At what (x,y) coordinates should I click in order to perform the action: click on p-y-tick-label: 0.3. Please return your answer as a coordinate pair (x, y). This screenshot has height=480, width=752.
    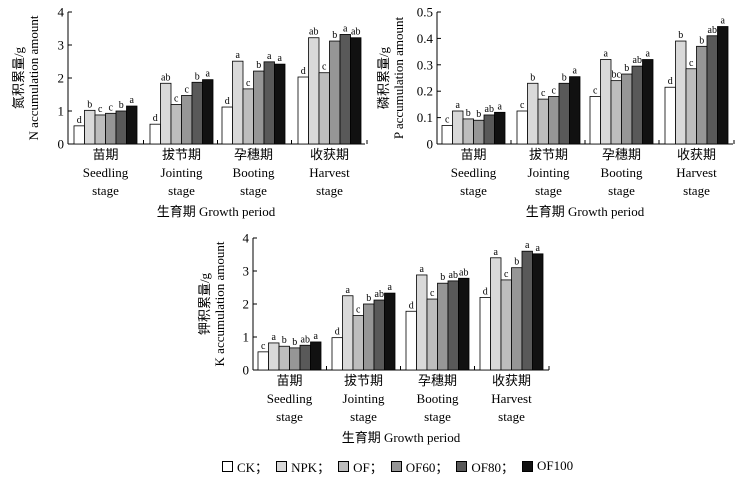
    Looking at the image, I should click on (425, 64).